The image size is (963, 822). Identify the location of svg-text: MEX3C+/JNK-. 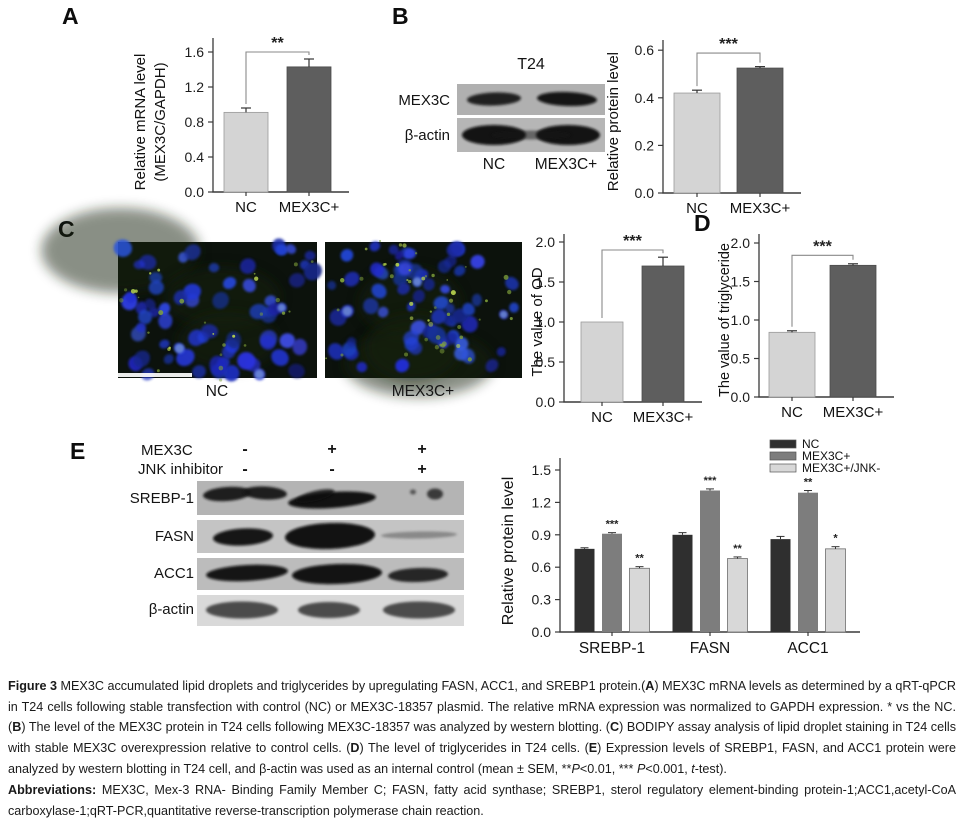
(841, 468).